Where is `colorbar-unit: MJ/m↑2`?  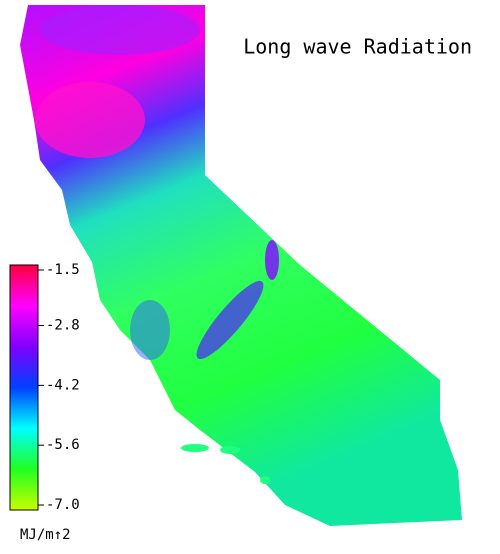
colorbar-unit: MJ/m↑2 is located at coordinates (45, 535).